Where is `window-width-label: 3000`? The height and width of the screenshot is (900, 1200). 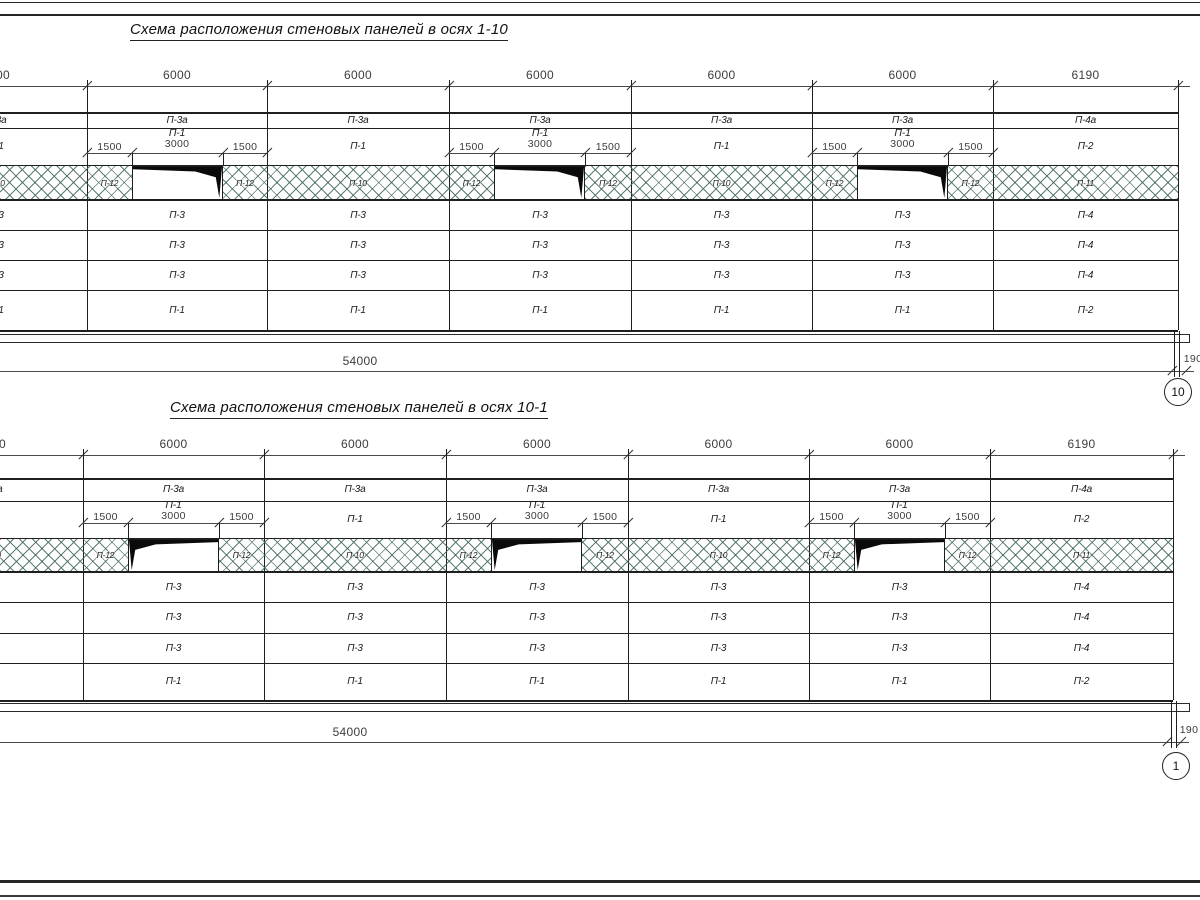
window-width-label: 3000 is located at coordinates (537, 516).